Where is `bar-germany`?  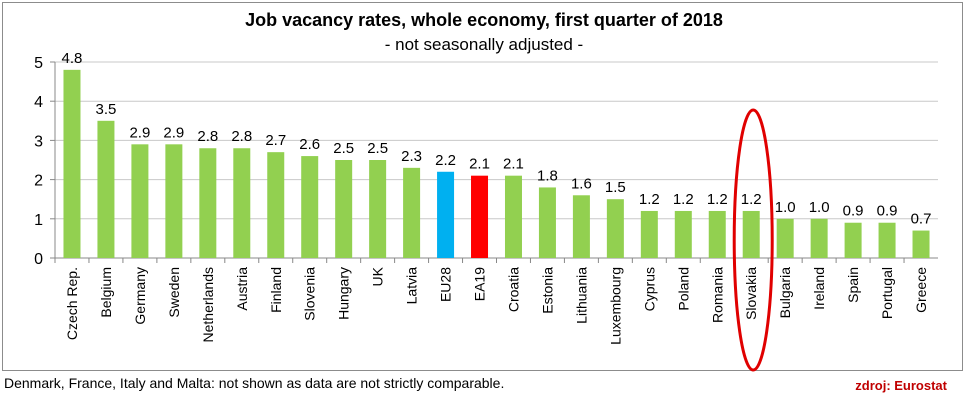 bar-germany is located at coordinates (140, 201).